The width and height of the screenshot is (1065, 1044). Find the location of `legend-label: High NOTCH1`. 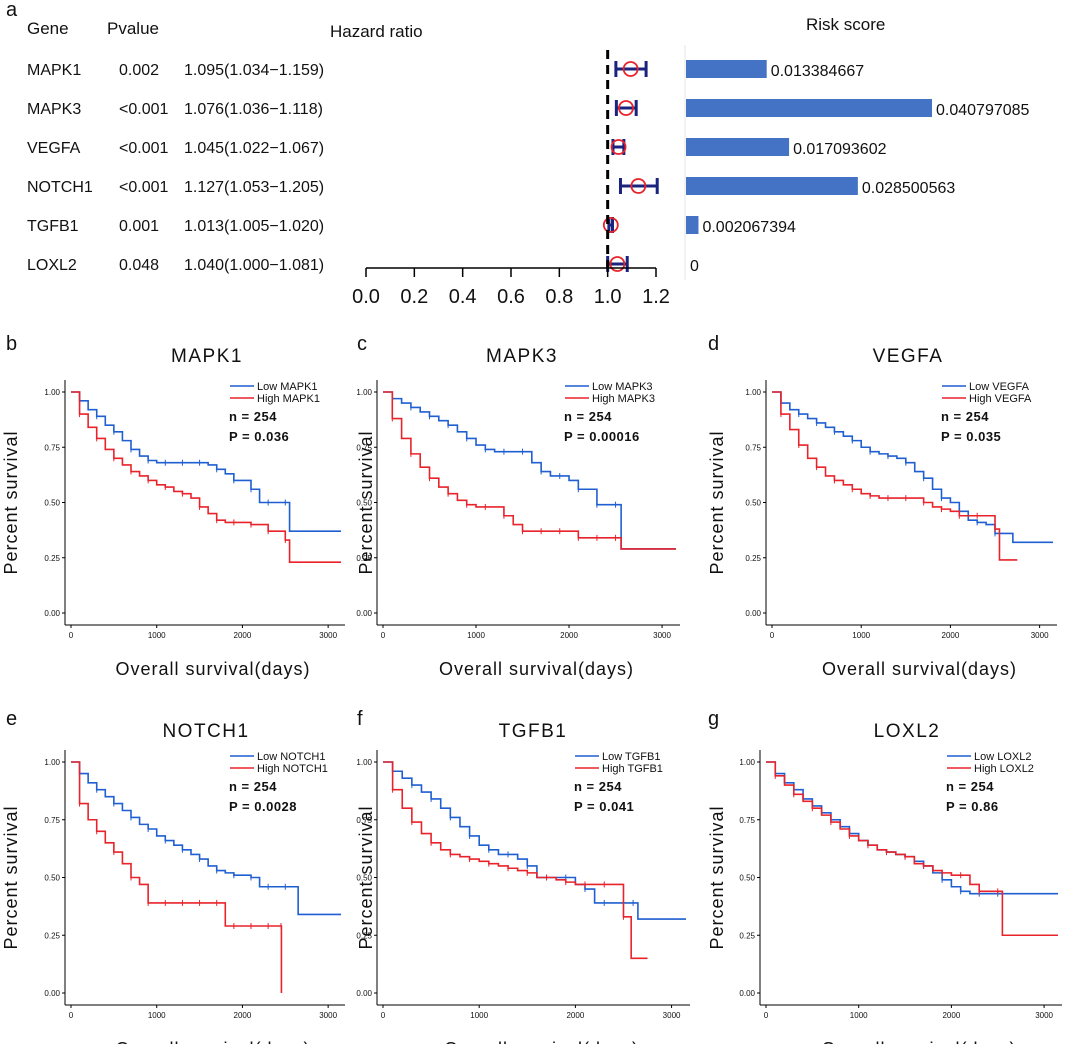

legend-label: High NOTCH1 is located at coordinates (292, 769).